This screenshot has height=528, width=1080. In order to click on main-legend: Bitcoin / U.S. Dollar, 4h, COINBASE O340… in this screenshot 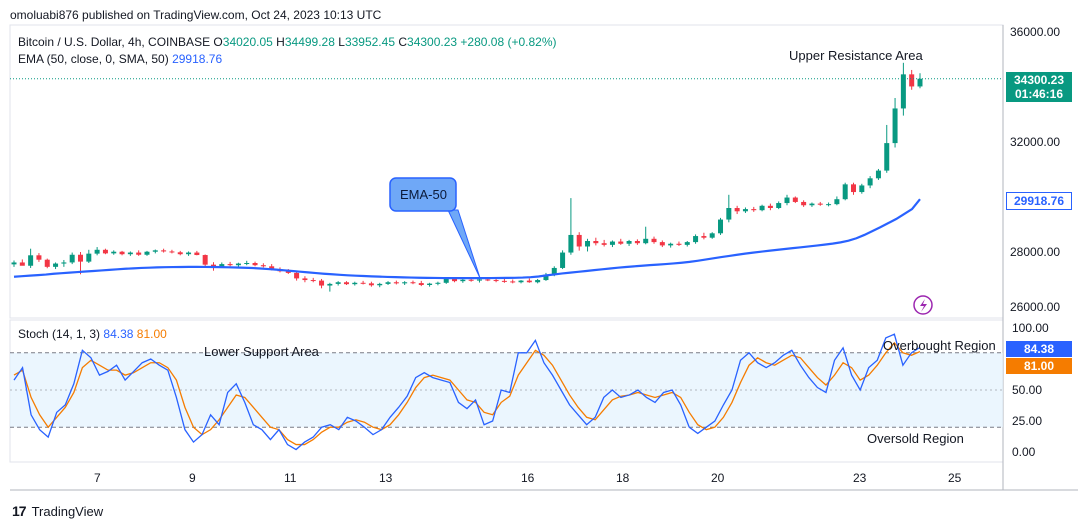, I will do `click(287, 42)`.